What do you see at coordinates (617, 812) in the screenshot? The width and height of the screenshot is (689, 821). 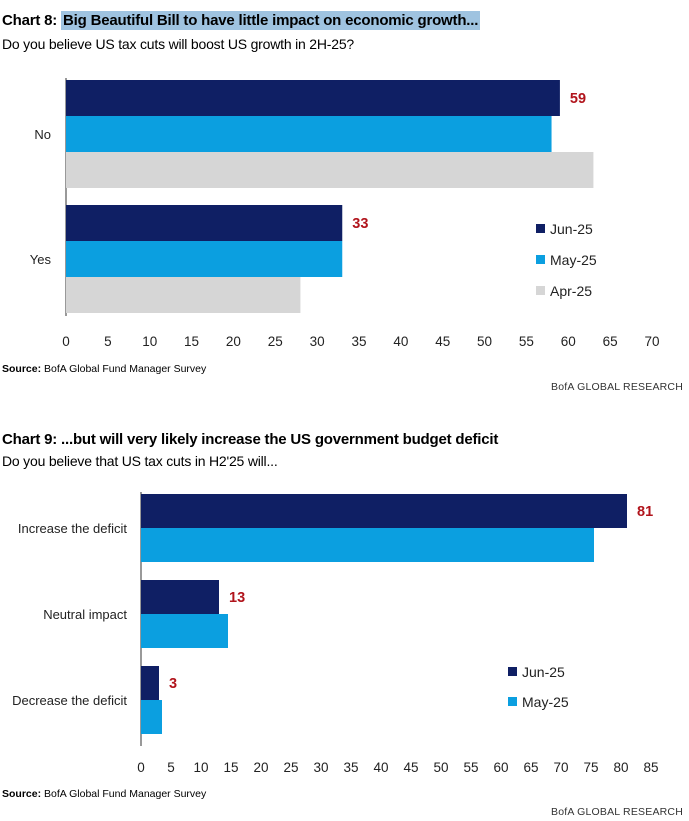 I see `chart-9-research-credit: BofA GLOBAL RESEARCH` at bounding box center [617, 812].